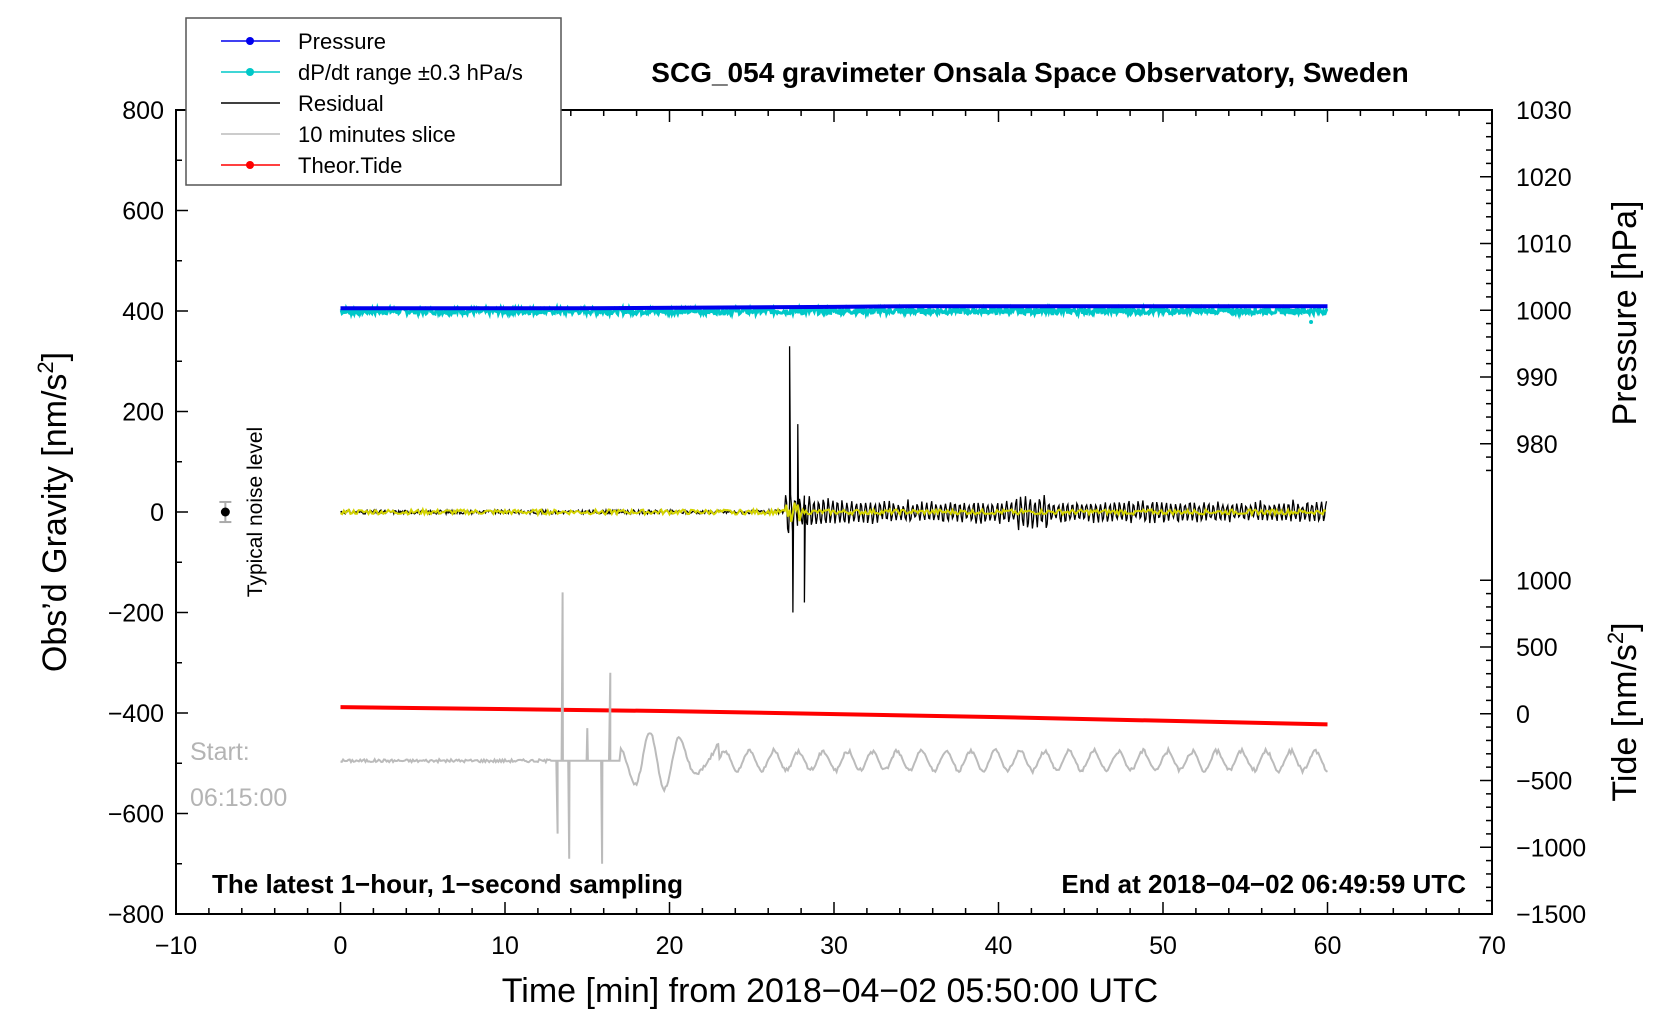 This screenshot has height=1020, width=1676. What do you see at coordinates (1615, 638) in the screenshot?
I see `tide-axis-label-sup: 2` at bounding box center [1615, 638].